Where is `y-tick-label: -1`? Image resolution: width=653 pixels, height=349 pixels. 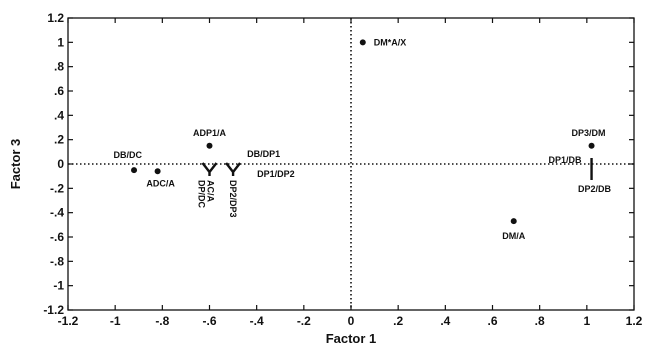 y-tick-label: -1 is located at coordinates (58, 286).